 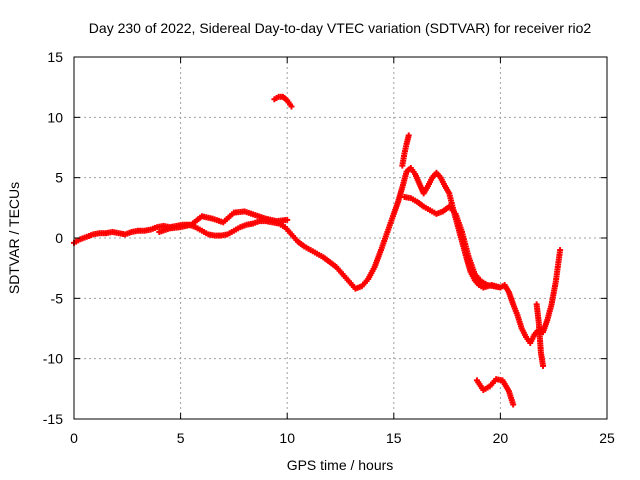 What do you see at coordinates (287, 438) in the screenshot?
I see `x-tick-label: 10` at bounding box center [287, 438].